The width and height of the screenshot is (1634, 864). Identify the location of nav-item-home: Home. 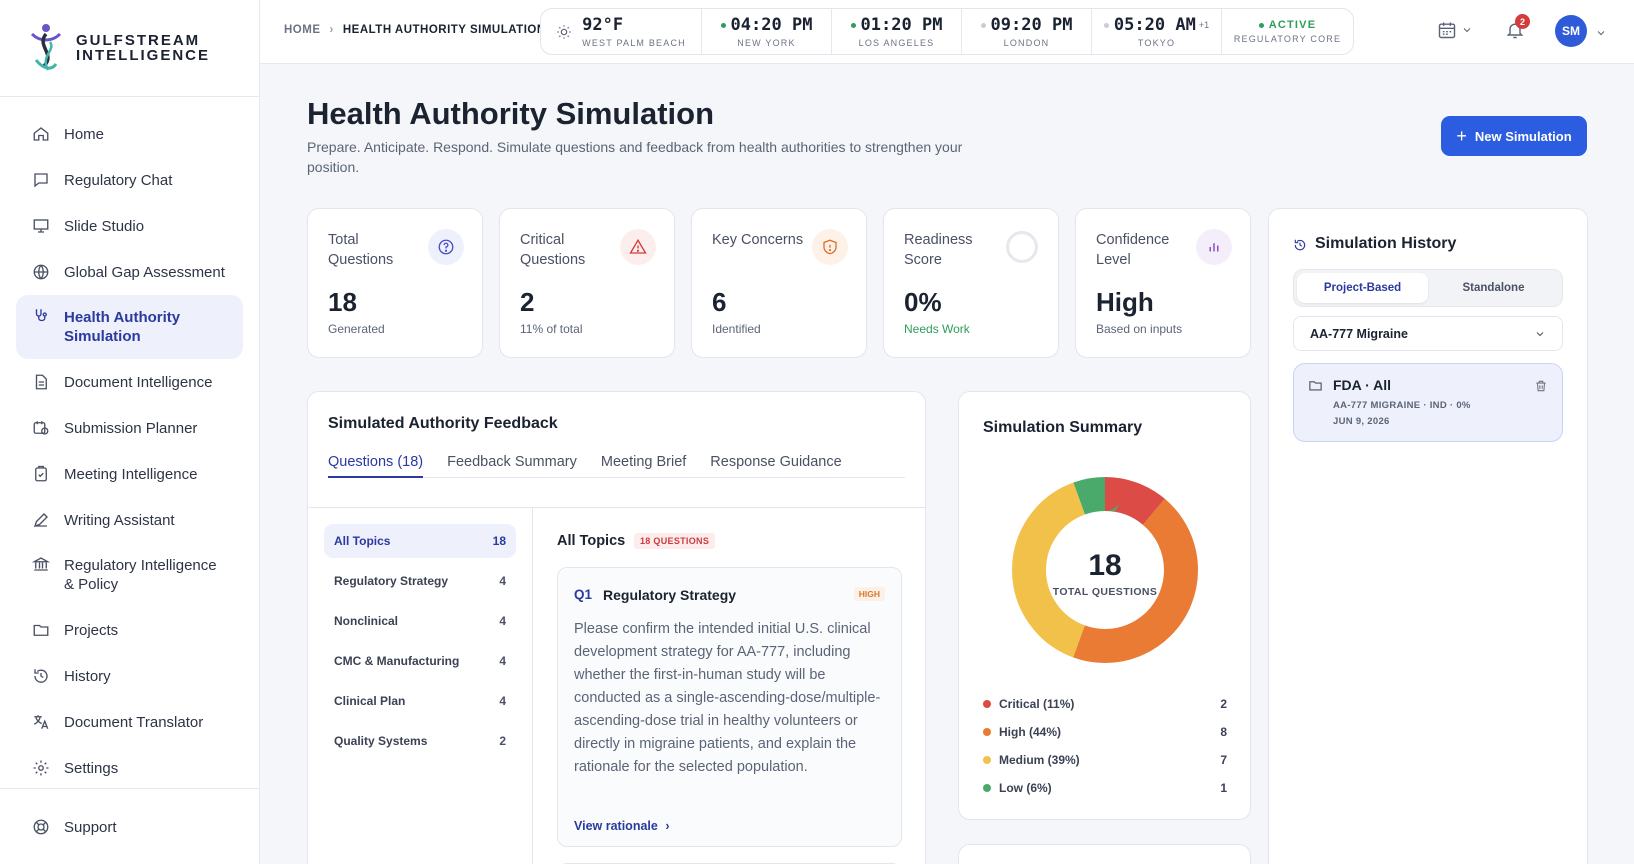
(129, 134).